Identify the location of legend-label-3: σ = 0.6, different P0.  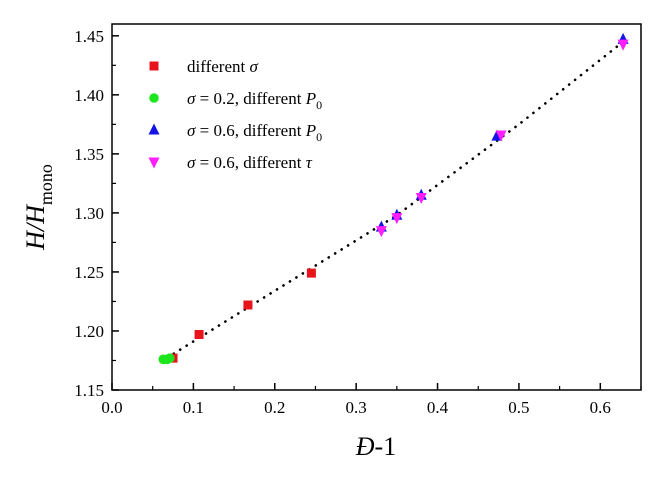
(254, 132).